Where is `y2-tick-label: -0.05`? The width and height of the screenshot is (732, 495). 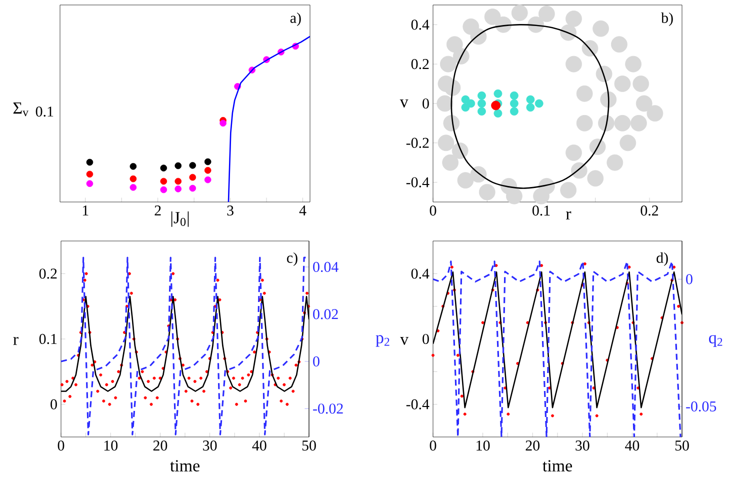 y2-tick-label: -0.05 is located at coordinates (701, 406).